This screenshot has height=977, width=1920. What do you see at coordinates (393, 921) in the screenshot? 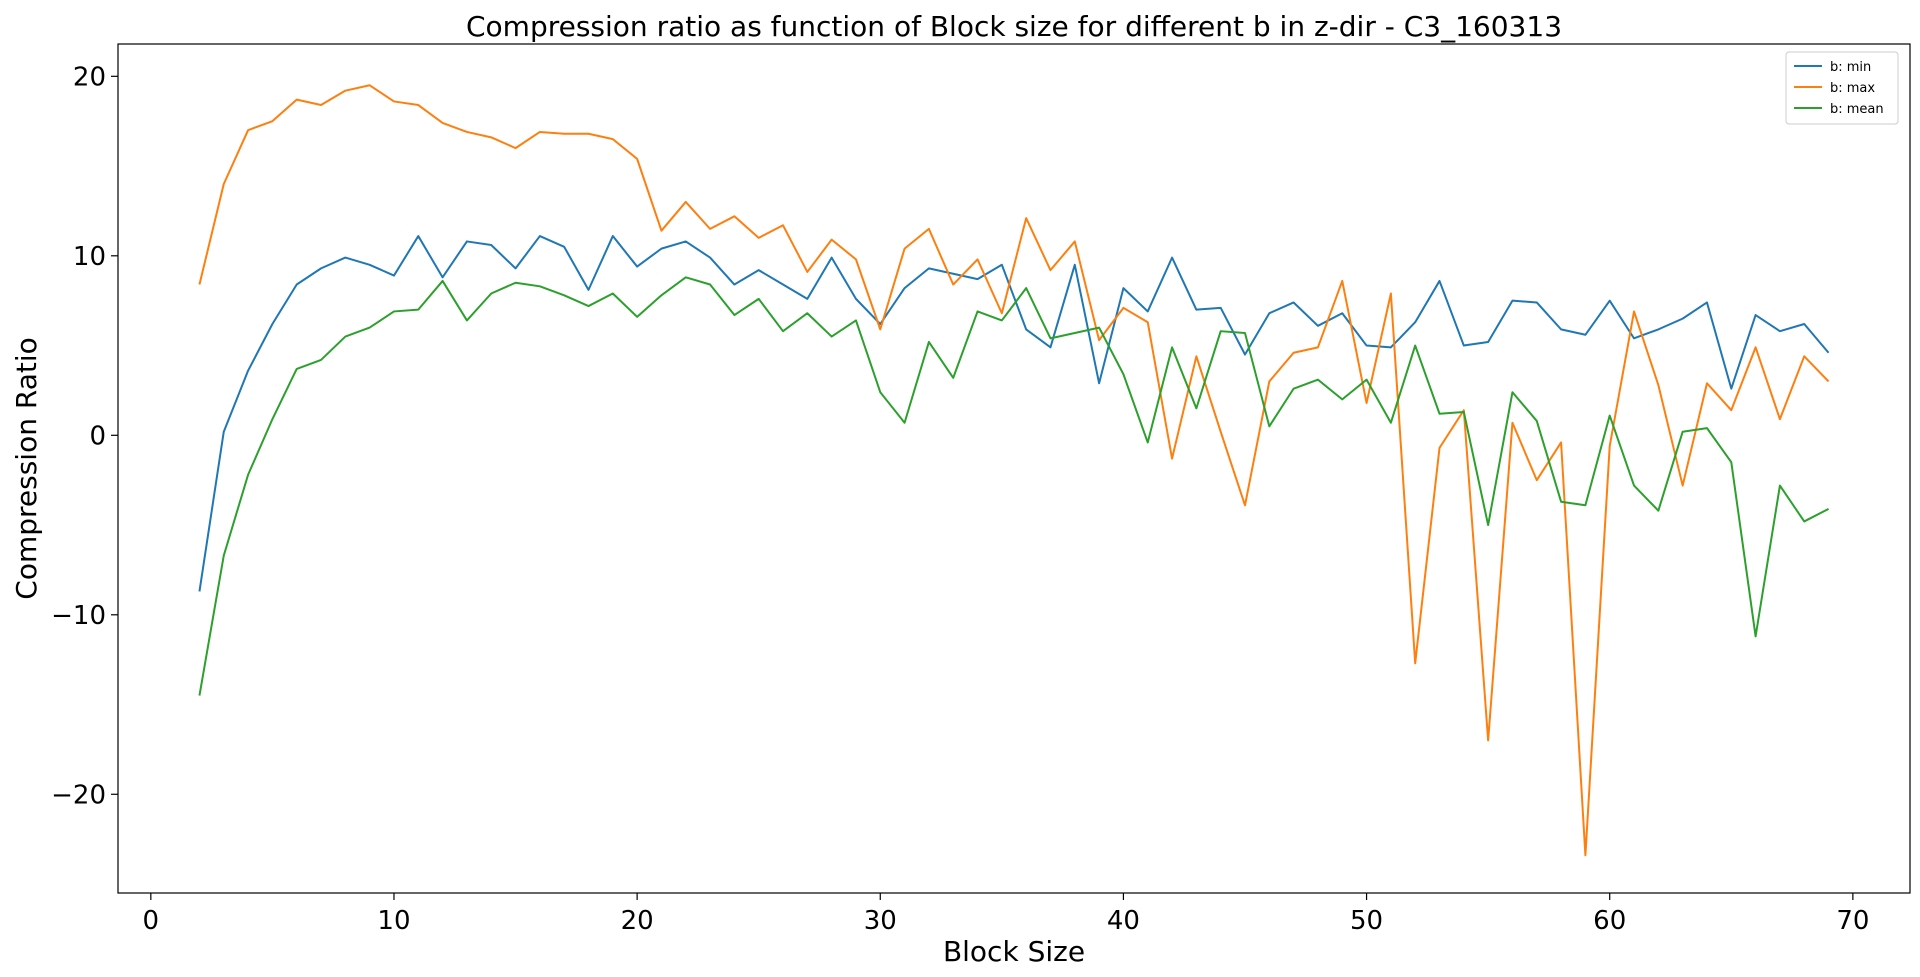
I see `x-tick-label: 10` at bounding box center [393, 921].